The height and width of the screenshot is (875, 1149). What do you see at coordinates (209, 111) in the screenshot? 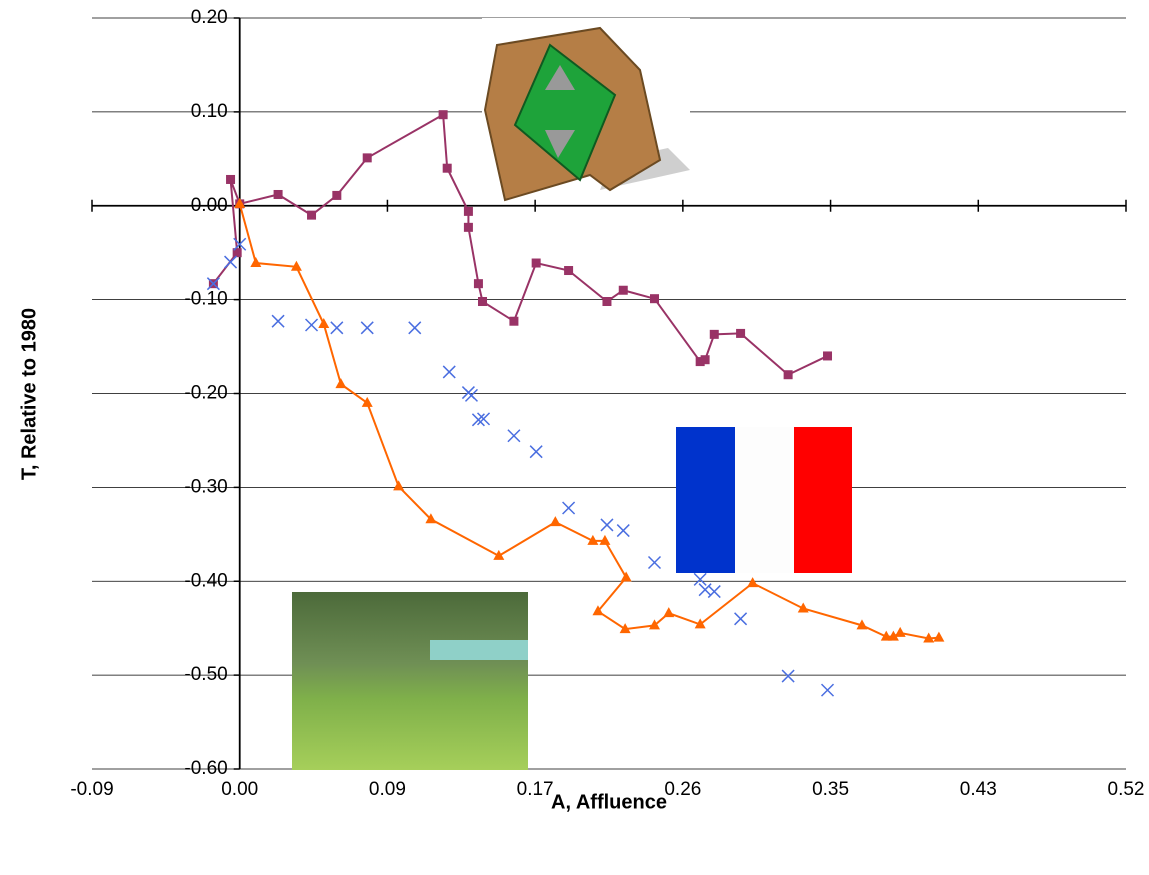
I see `y-tick-label: 0.10` at bounding box center [209, 111].